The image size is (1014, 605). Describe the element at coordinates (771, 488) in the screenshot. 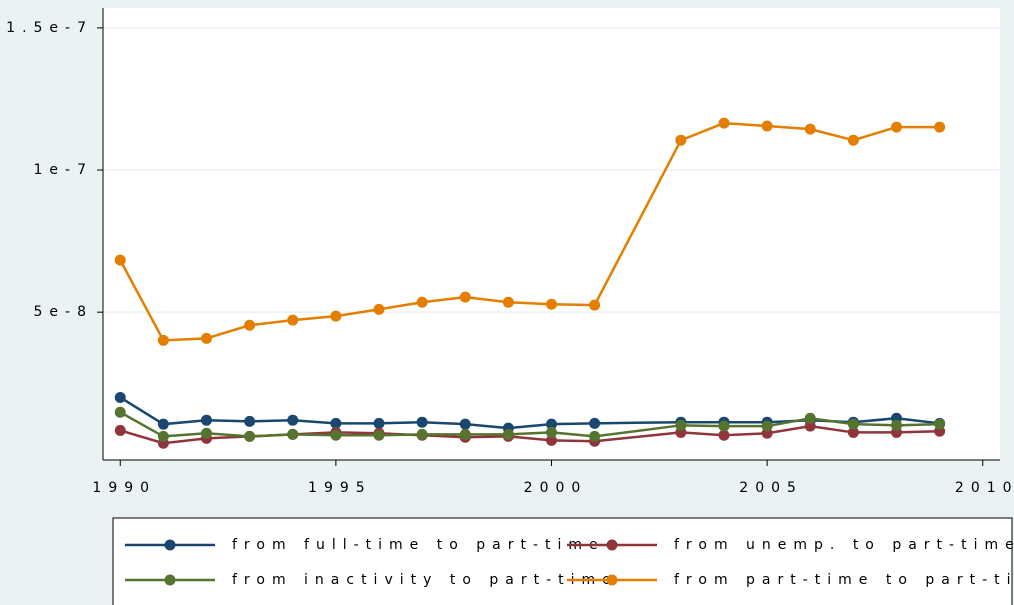

I see `x-tick-label: 2005` at that location.